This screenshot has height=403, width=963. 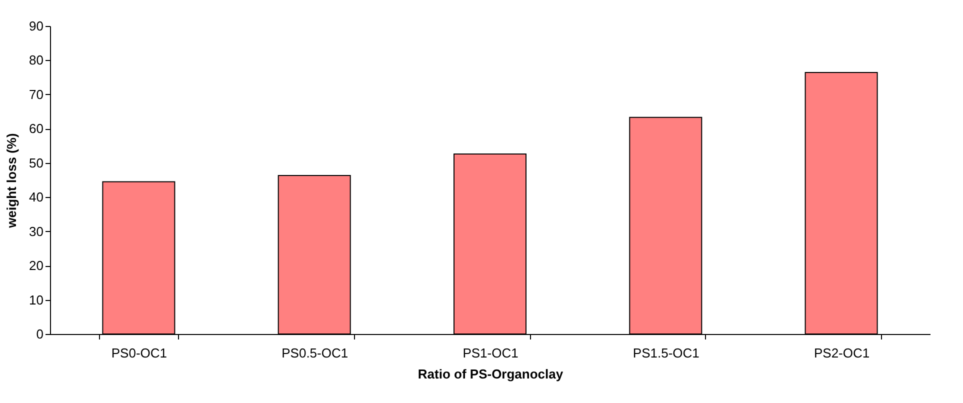 What do you see at coordinates (36, 197) in the screenshot?
I see `y-tick-label: 40` at bounding box center [36, 197].